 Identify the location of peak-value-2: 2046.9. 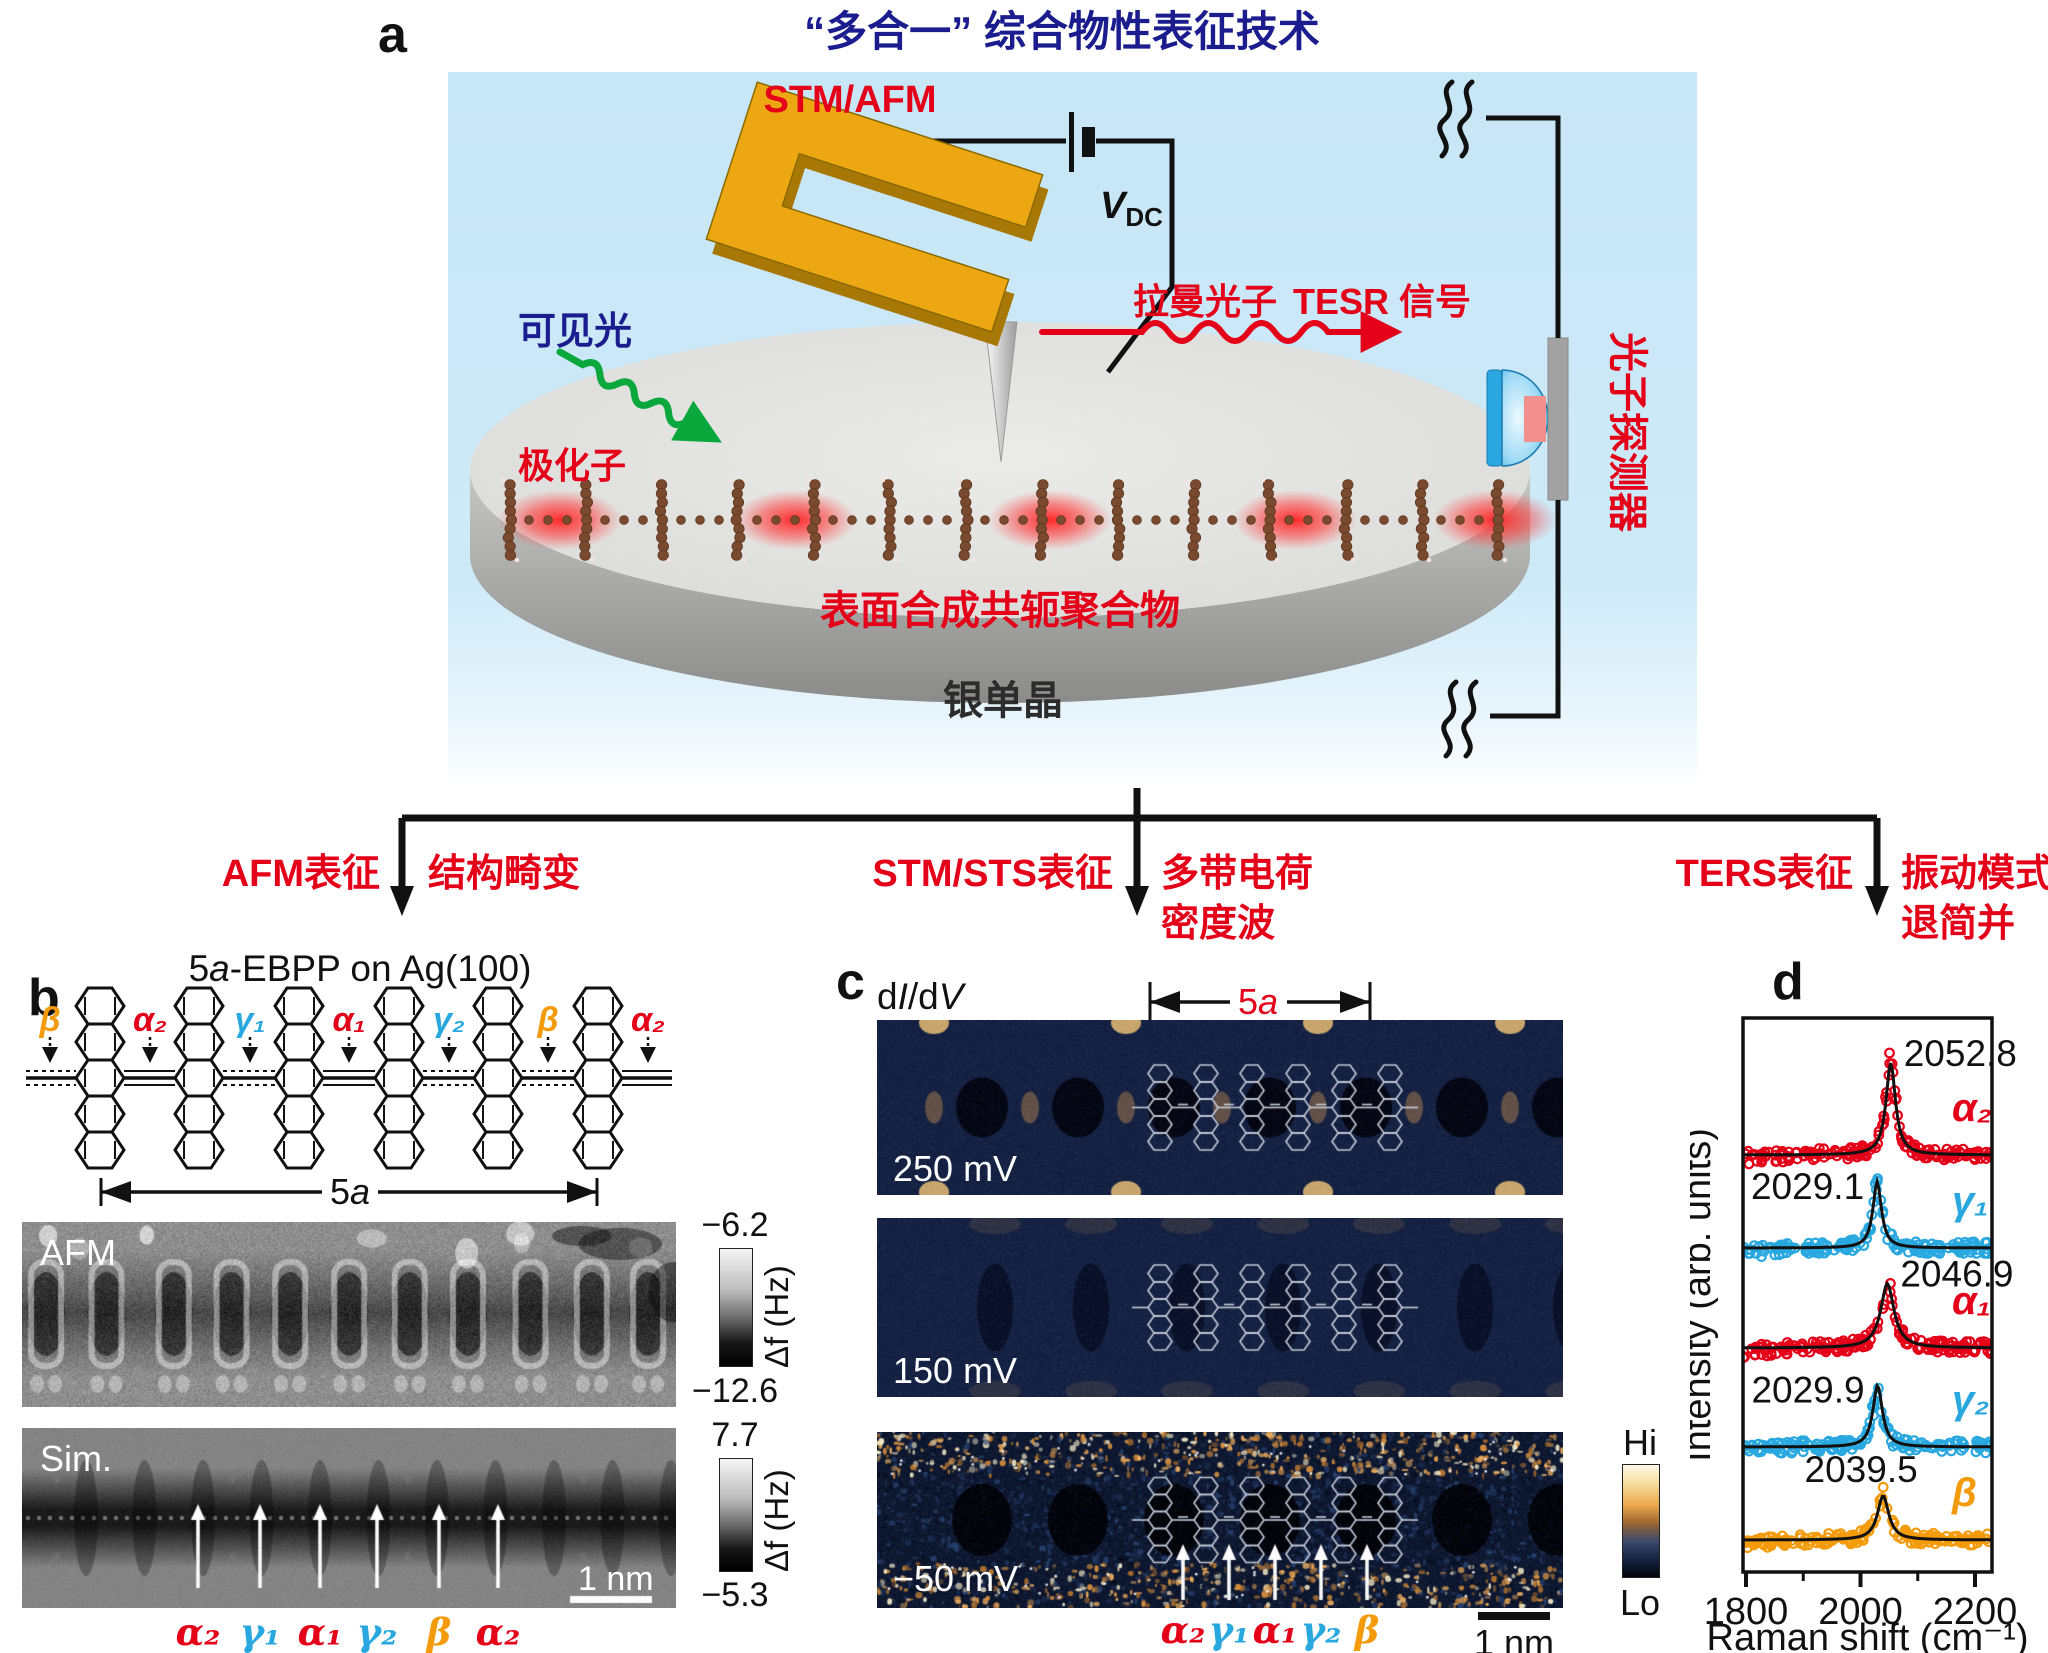
(1956, 1274).